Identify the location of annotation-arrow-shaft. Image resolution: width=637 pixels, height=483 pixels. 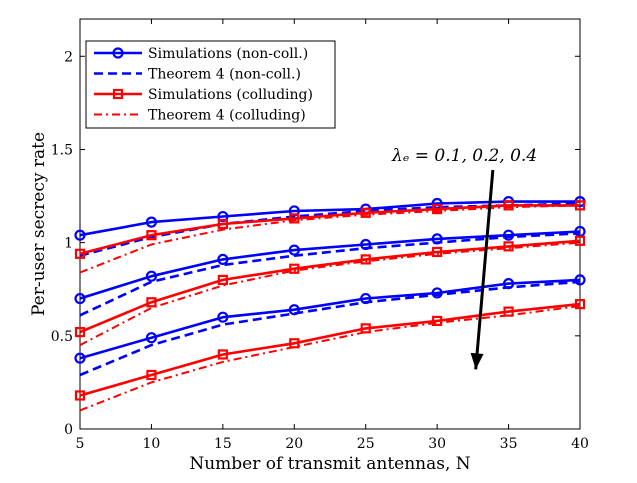
(484, 269).